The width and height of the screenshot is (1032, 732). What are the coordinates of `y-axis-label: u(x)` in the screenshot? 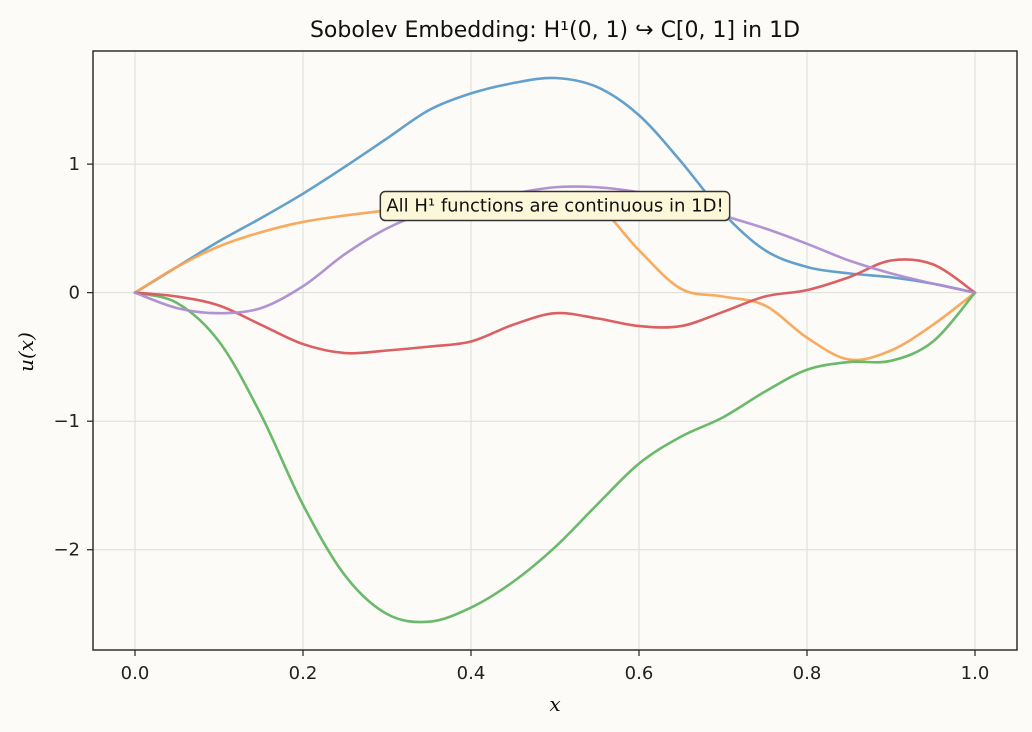 It's located at (26, 352).